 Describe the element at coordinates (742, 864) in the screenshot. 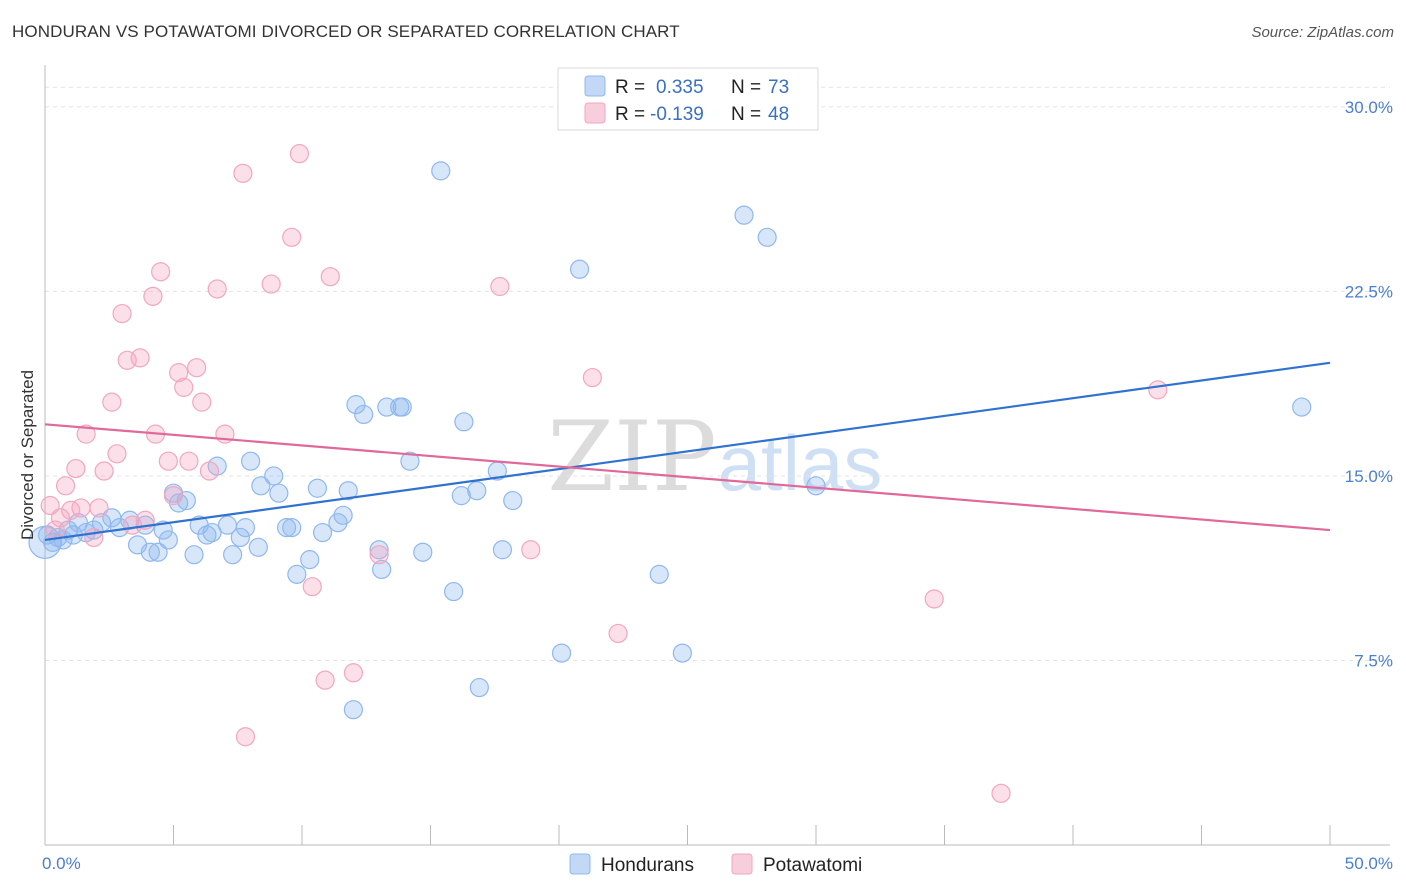

I see `bottom-legend-swatch-potawatomi` at that location.